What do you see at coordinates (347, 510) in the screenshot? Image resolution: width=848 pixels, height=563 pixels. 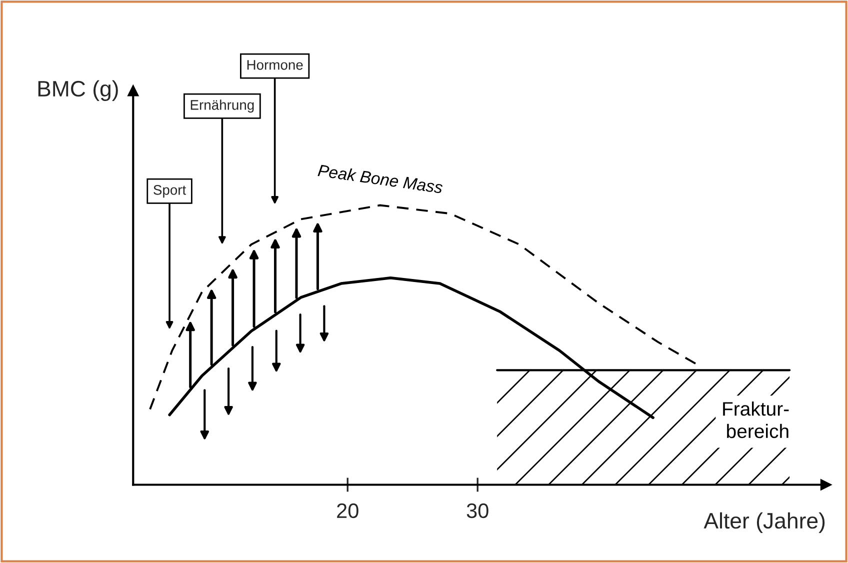 I see `x-tick-label: 20` at bounding box center [347, 510].